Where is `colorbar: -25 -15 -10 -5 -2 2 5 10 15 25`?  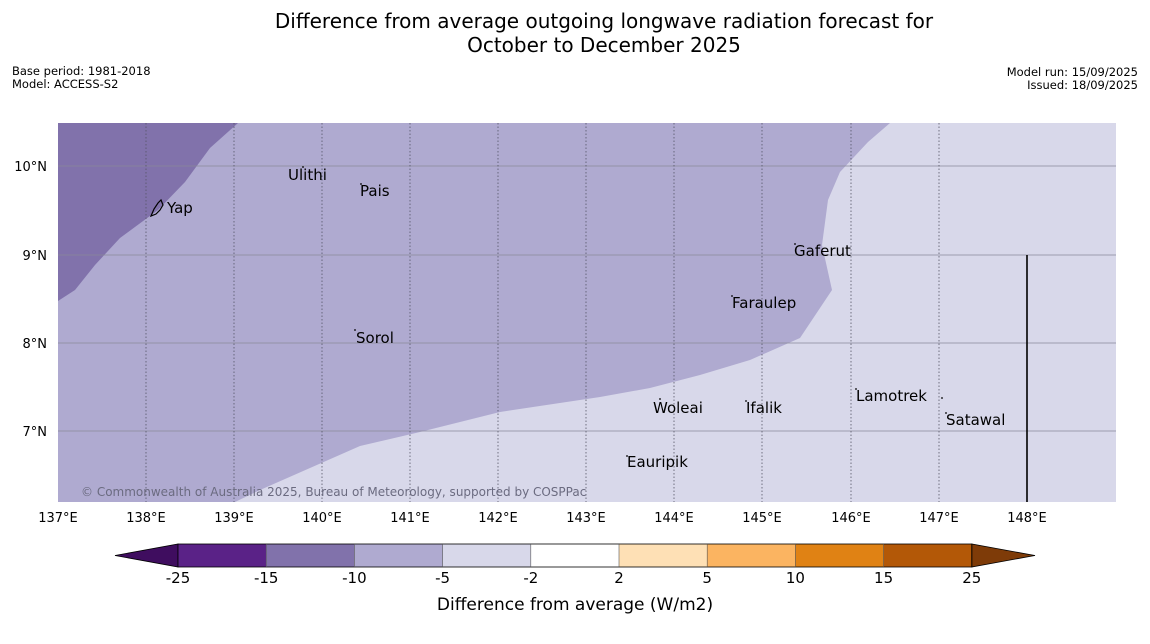
colorbar: -25 -15 -10 -5 -2 2 5 10 15 25 is located at coordinates (575, 565).